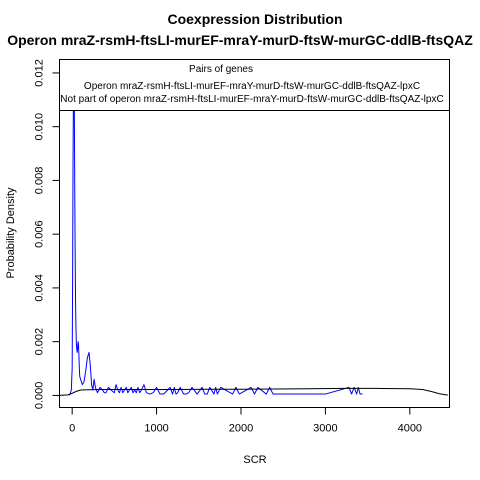  I want to click on series-line-black, so click(253, 391).